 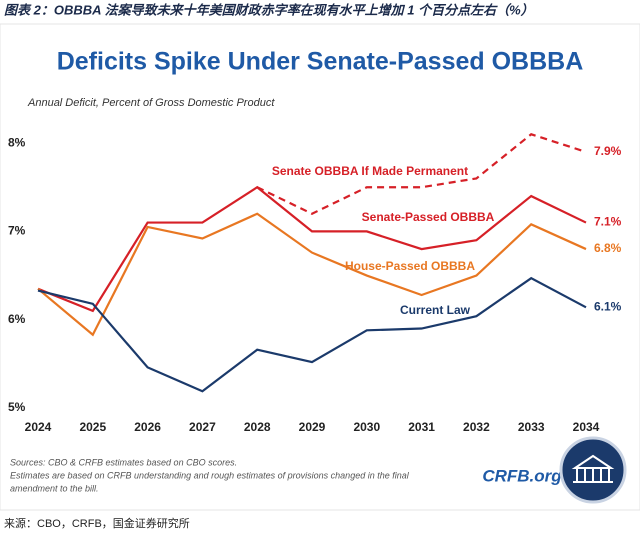 What do you see at coordinates (586, 427) in the screenshot?
I see `x-tick-label: 2034` at bounding box center [586, 427].